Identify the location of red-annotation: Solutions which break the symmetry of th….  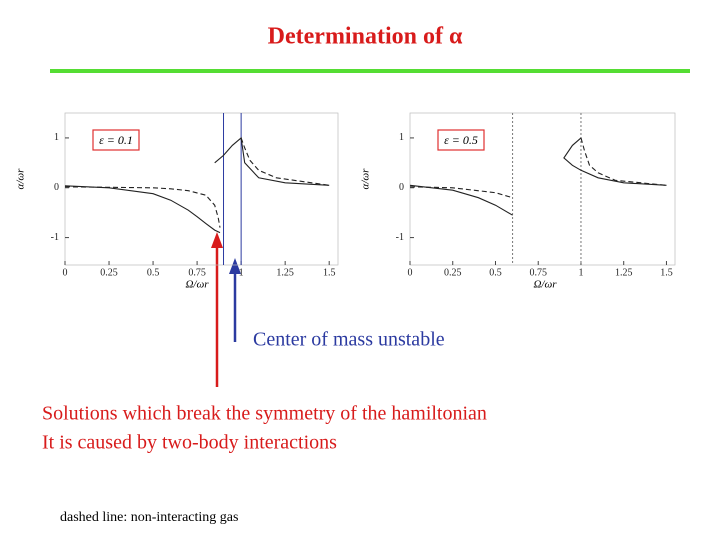
(264, 414).